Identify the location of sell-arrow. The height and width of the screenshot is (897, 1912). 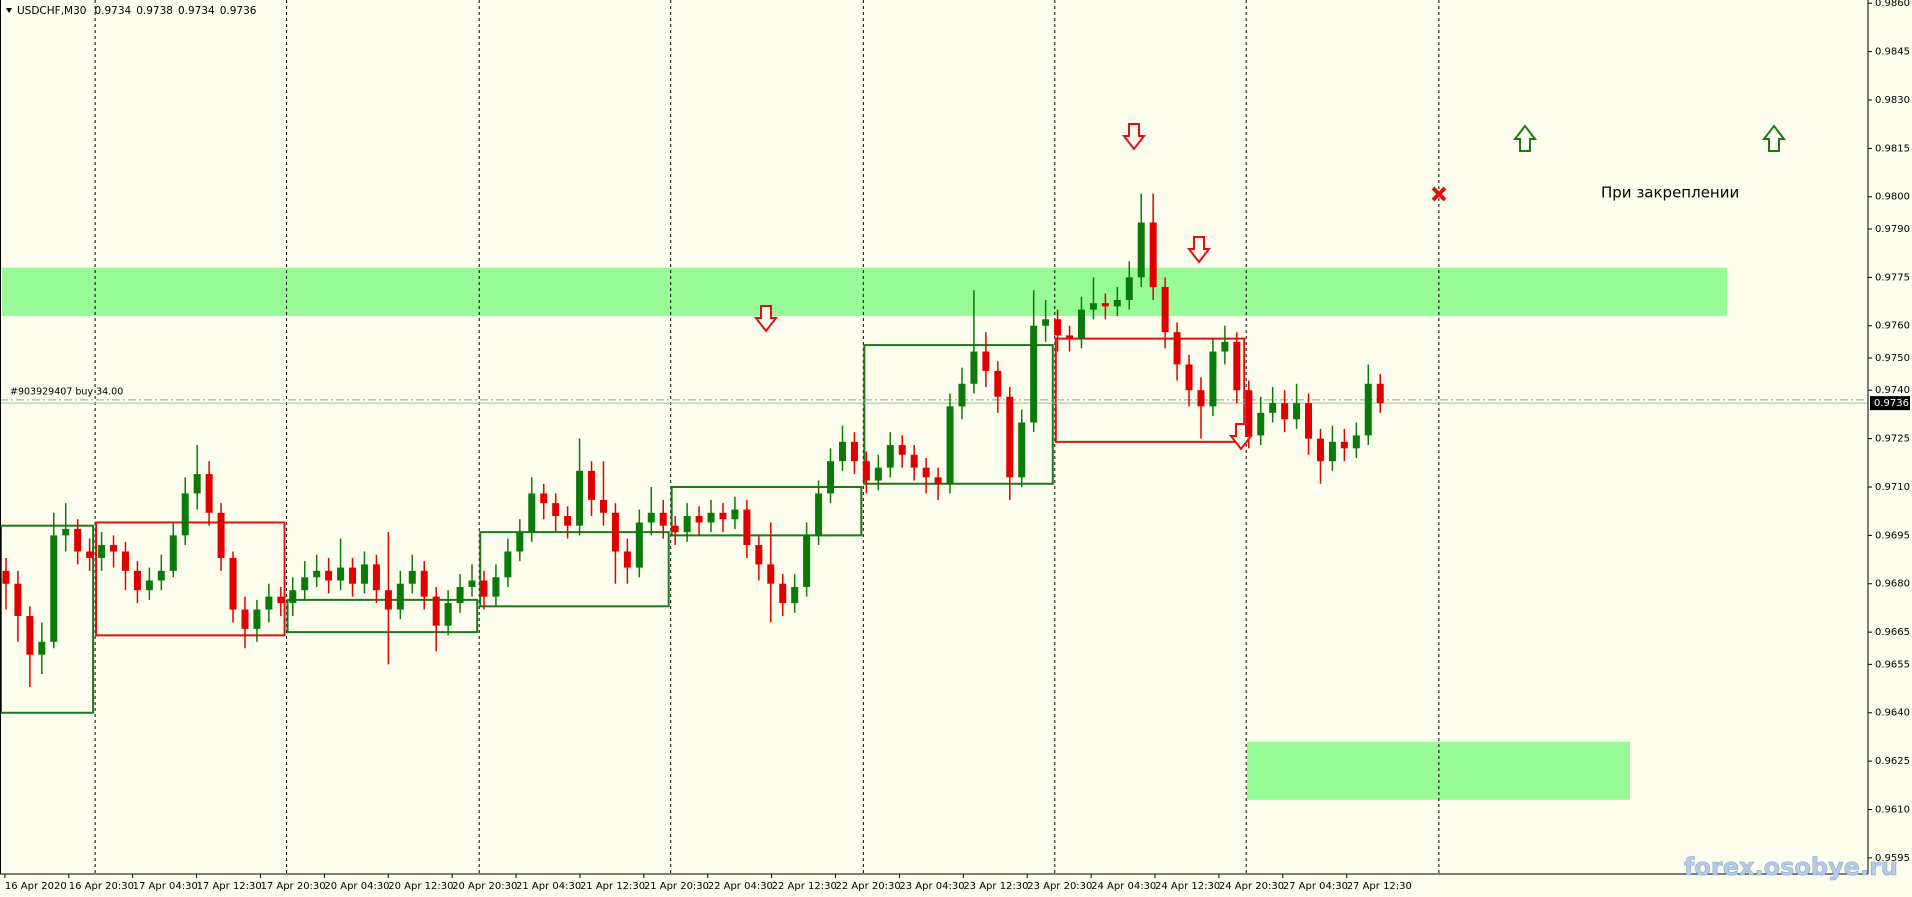
(766, 319).